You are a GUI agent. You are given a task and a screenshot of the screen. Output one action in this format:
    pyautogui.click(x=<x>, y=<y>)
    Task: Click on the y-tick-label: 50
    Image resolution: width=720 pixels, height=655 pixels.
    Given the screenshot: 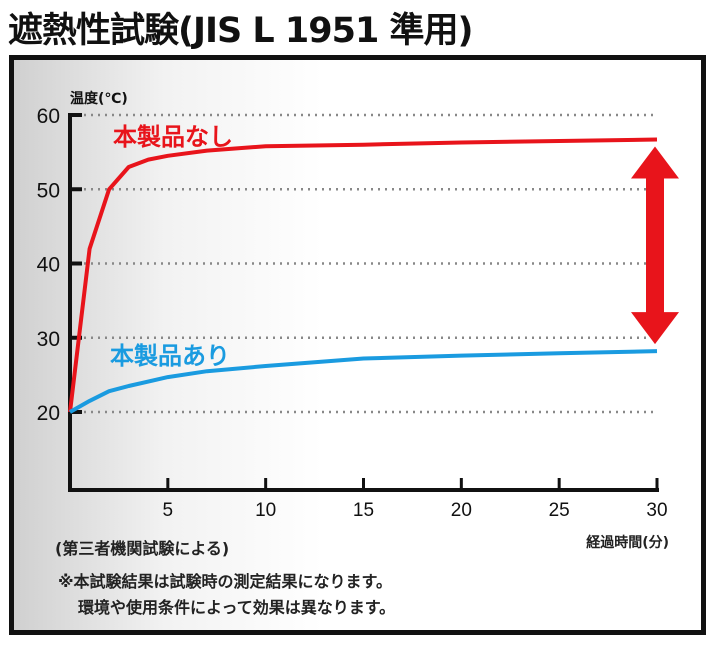 What is the action you would take?
    pyautogui.click(x=48, y=190)
    